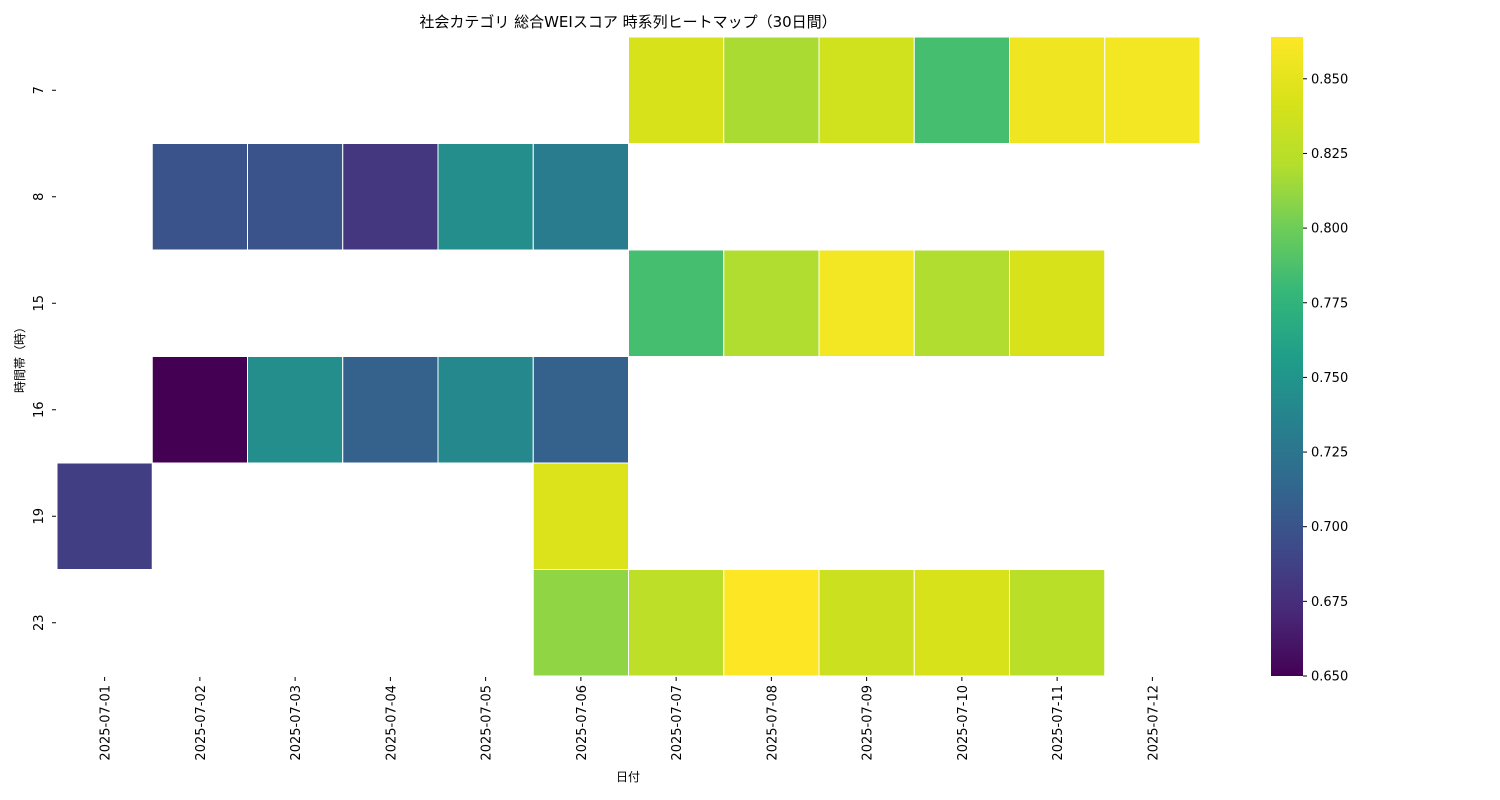 The width and height of the screenshot is (1500, 800). Describe the element at coordinates (627, 22) in the screenshot. I see `chart-title: 社会カテゴリ 総合WEIスコア 時系列ヒートマップ（30日間）` at that location.